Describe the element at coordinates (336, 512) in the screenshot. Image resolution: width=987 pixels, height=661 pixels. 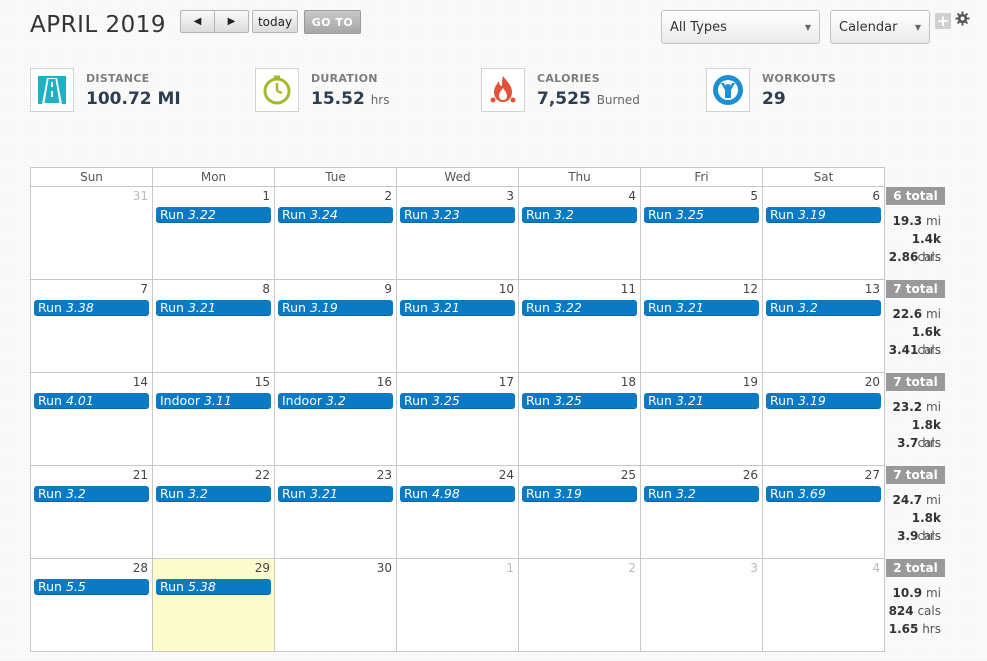
I see `day-cell: 23 Run 3.21` at that location.